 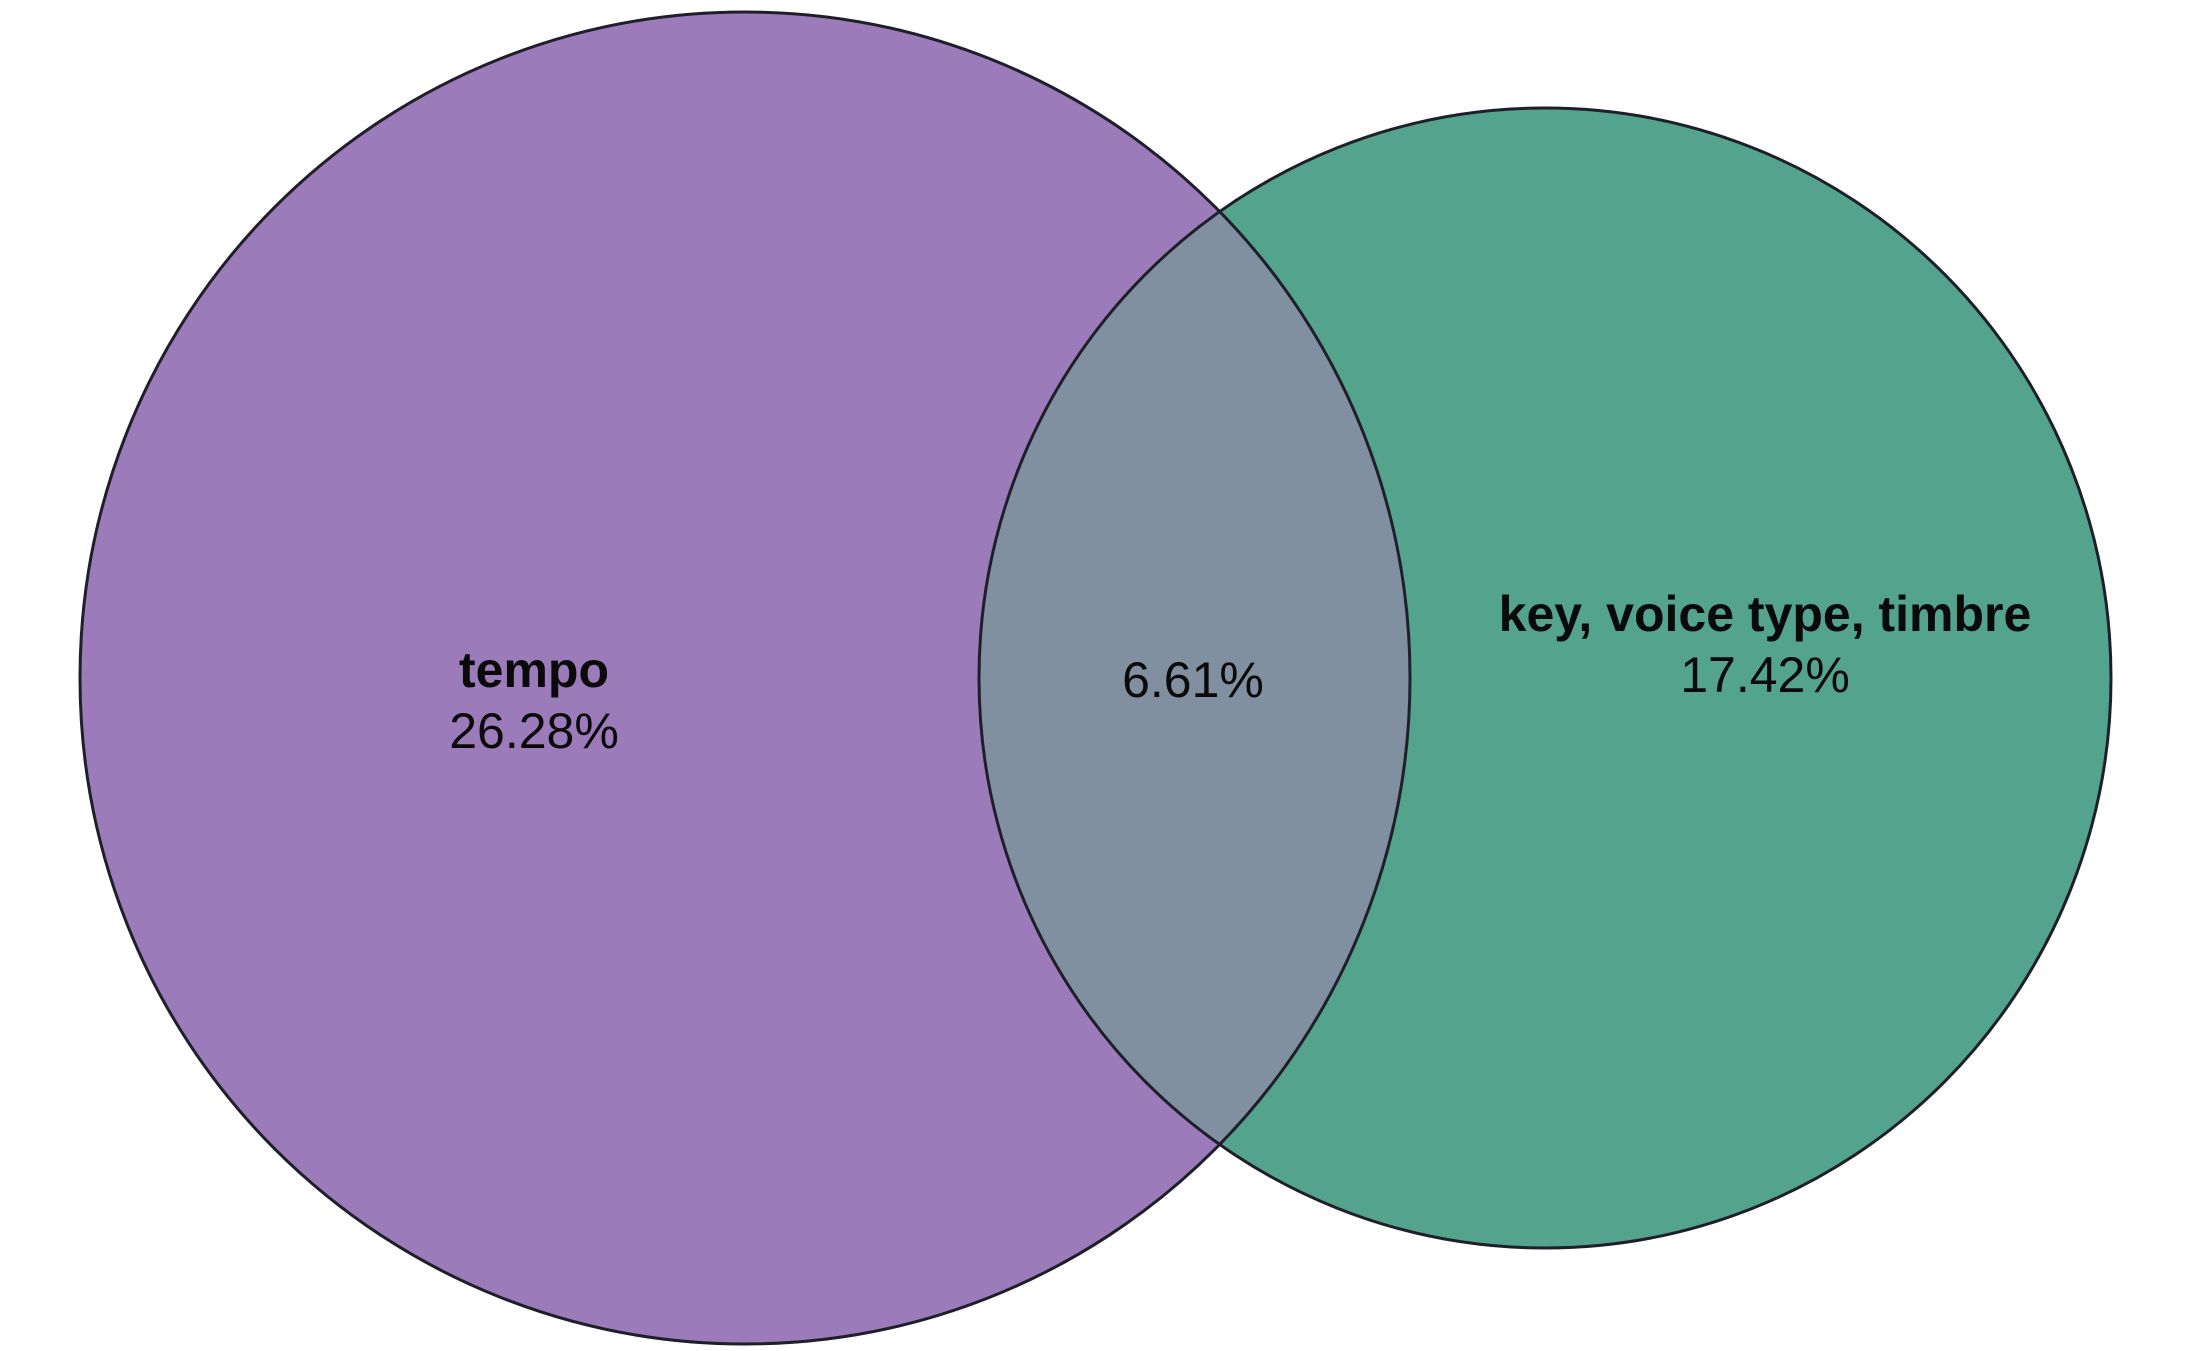 I want to click on tempo-label: tempo, so click(x=534, y=670).